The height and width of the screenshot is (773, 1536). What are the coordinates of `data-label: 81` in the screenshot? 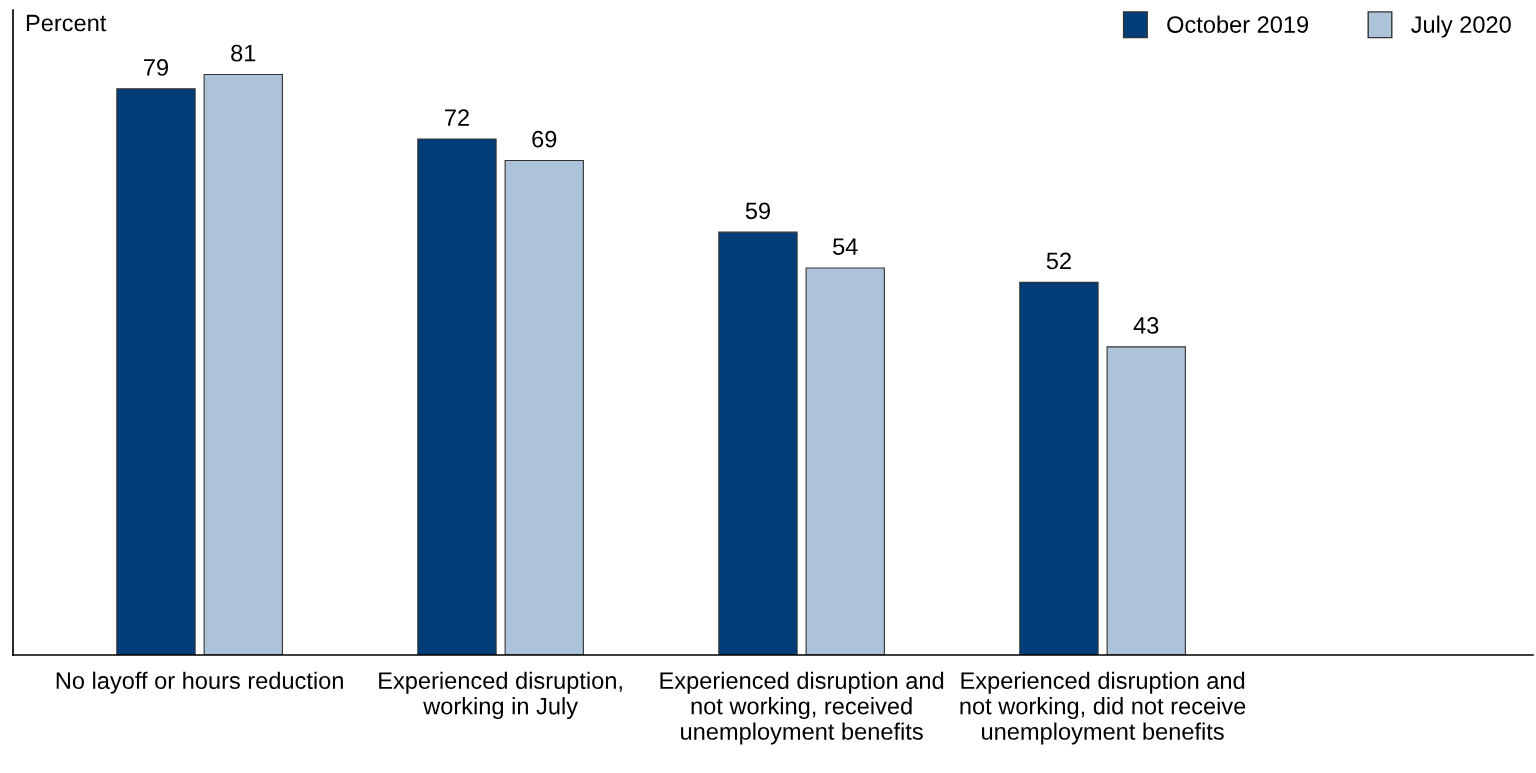 It's located at (243, 53).